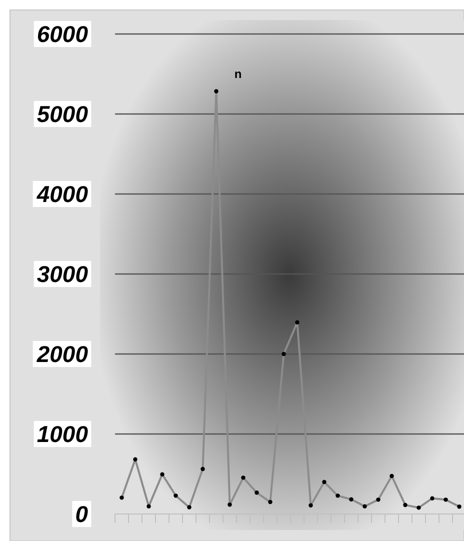  Describe the element at coordinates (81, 514) in the screenshot. I see `y-tick-label: 0` at that location.